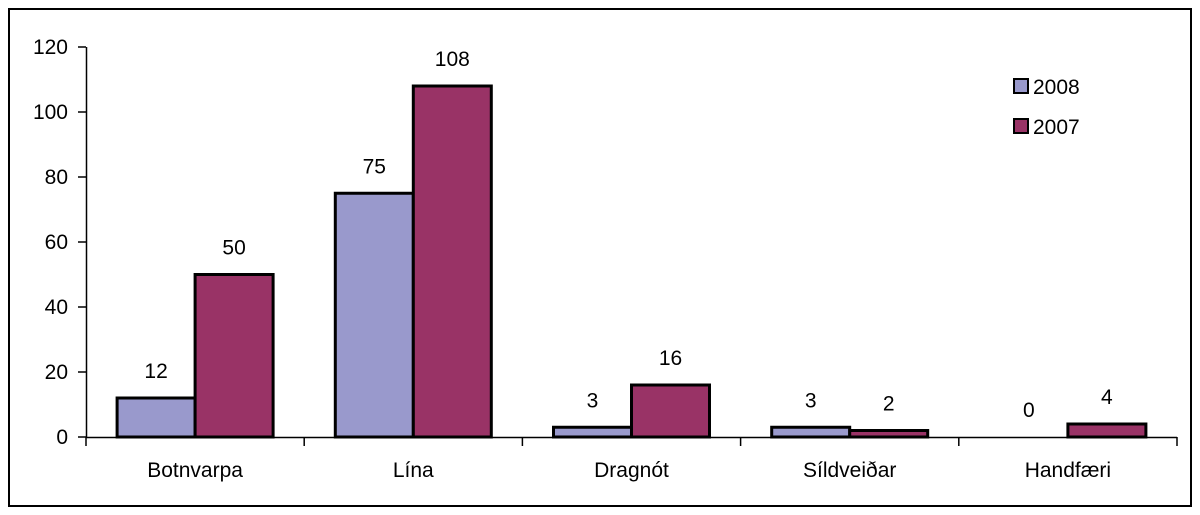  I want to click on legend-swatch-2007, so click(1021, 126).